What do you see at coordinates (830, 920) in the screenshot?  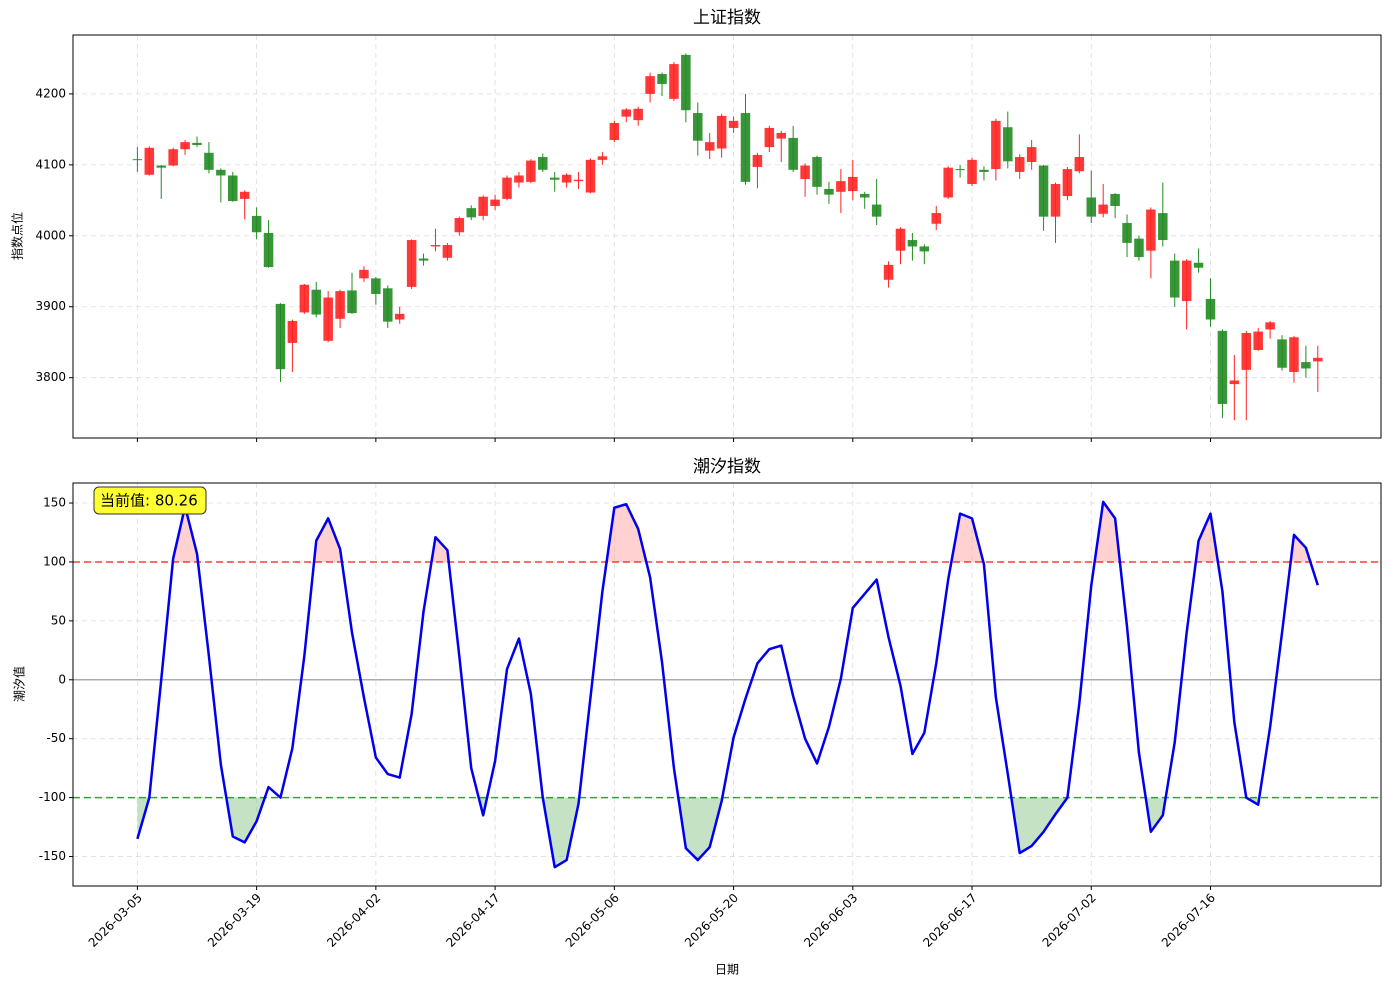 I see `x-tick-label: 2026-06-03` at bounding box center [830, 920].